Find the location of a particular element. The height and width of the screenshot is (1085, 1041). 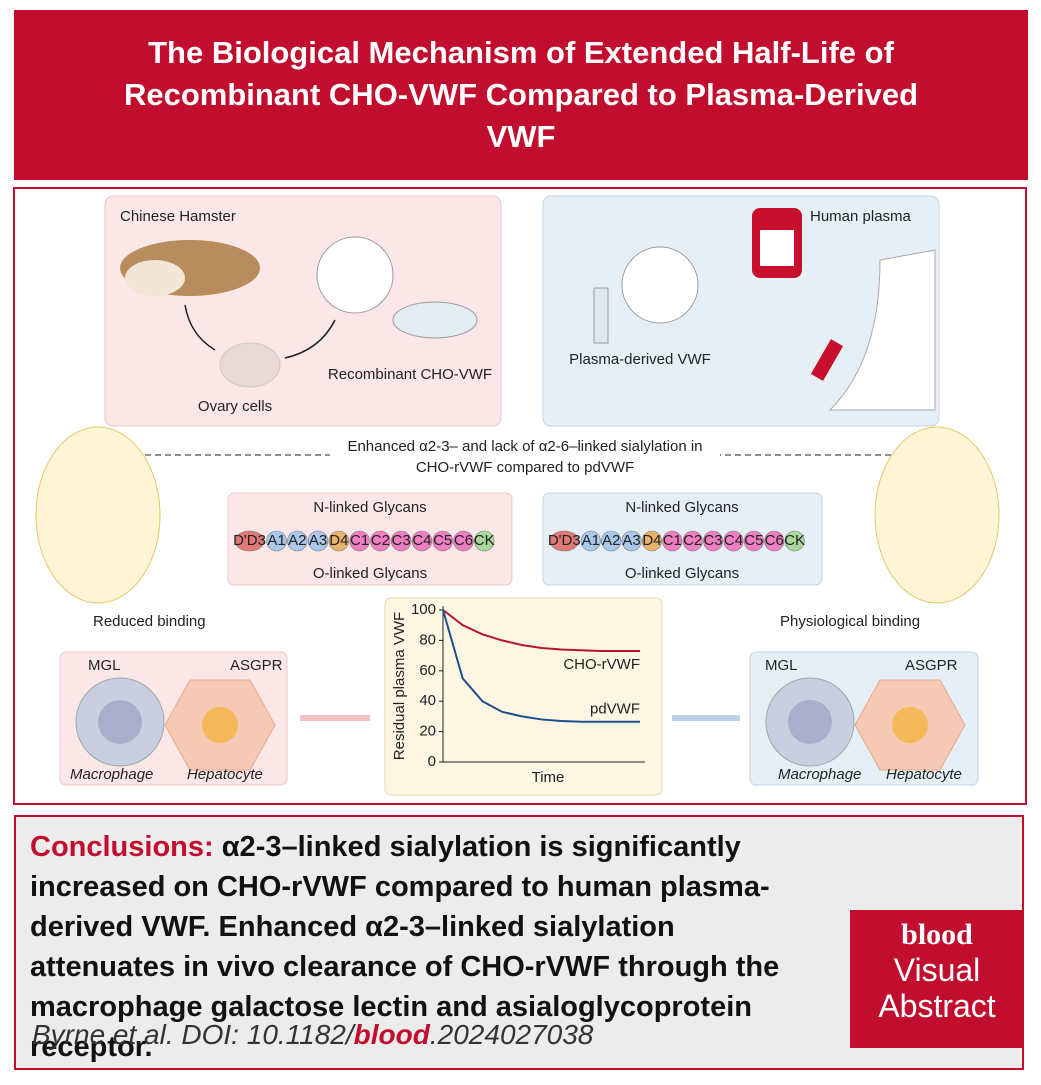

protein-panel is located at coordinates (370, 539).